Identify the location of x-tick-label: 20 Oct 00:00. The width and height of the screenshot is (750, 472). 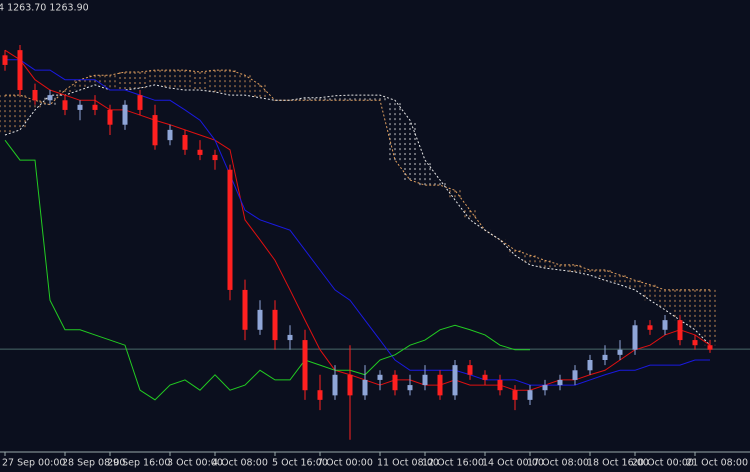
(663, 463).